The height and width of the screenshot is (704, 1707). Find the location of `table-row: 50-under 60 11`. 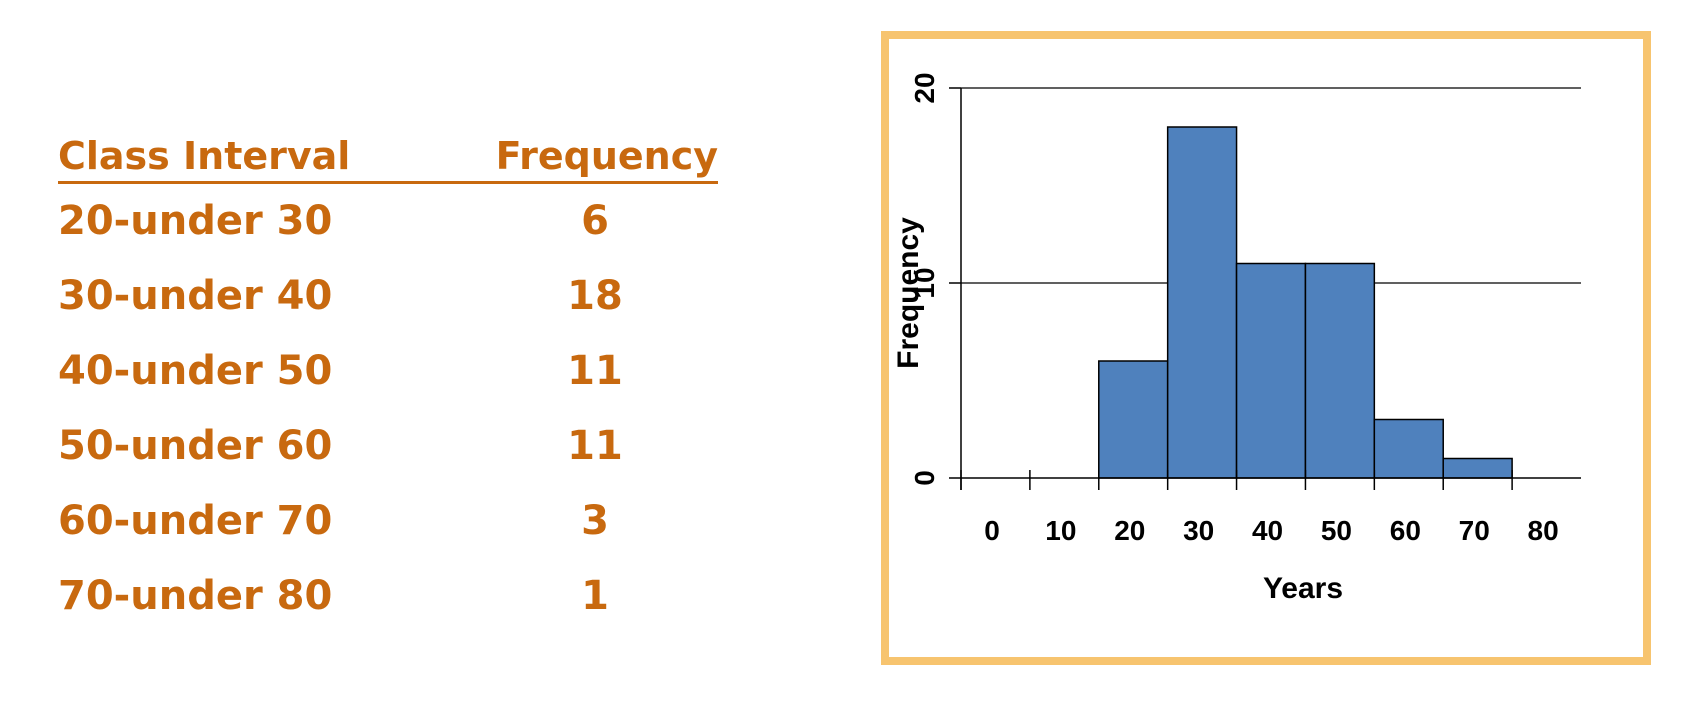

table-row: 50-under 60 11 is located at coordinates (388, 446).